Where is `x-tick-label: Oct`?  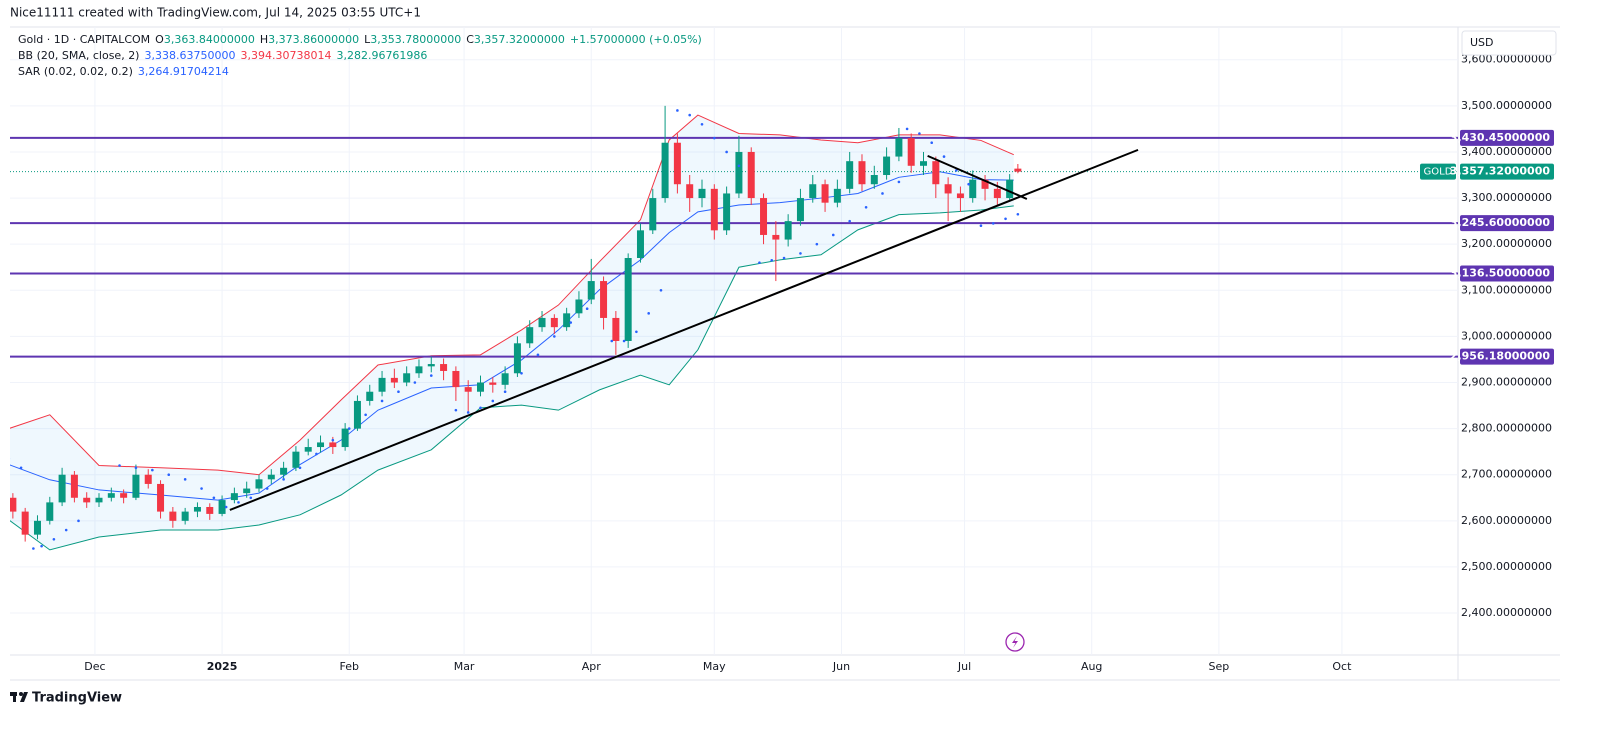
x-tick-label: Oct is located at coordinates (1342, 666).